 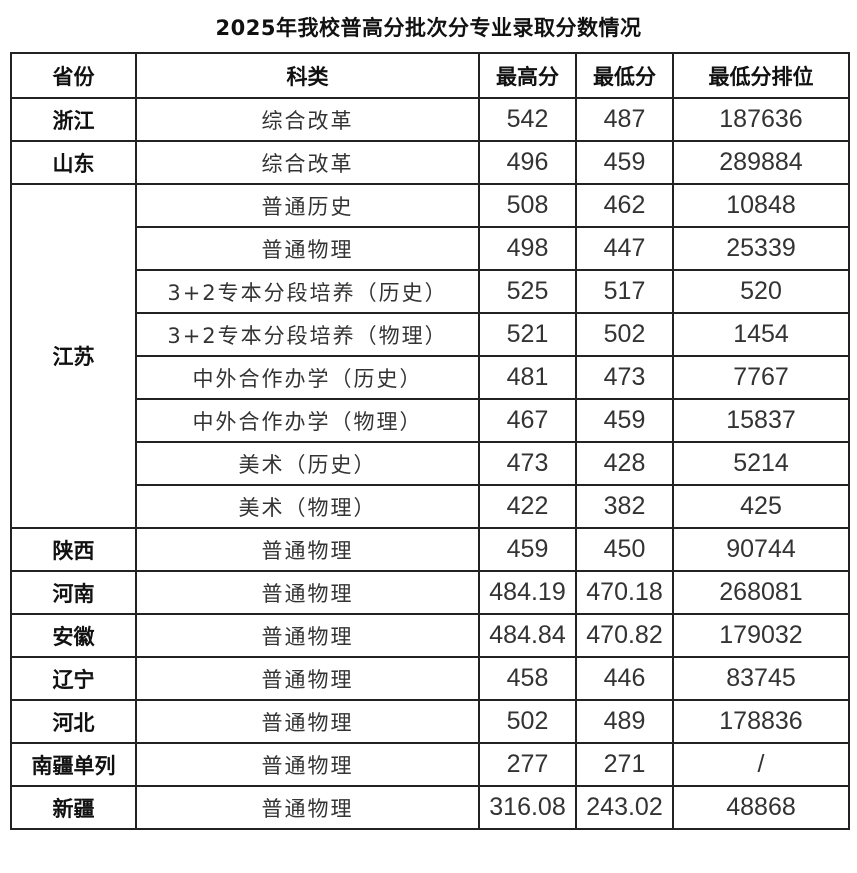 What do you see at coordinates (761, 592) in the screenshot?
I see `min-rank-cell: 268081` at bounding box center [761, 592].